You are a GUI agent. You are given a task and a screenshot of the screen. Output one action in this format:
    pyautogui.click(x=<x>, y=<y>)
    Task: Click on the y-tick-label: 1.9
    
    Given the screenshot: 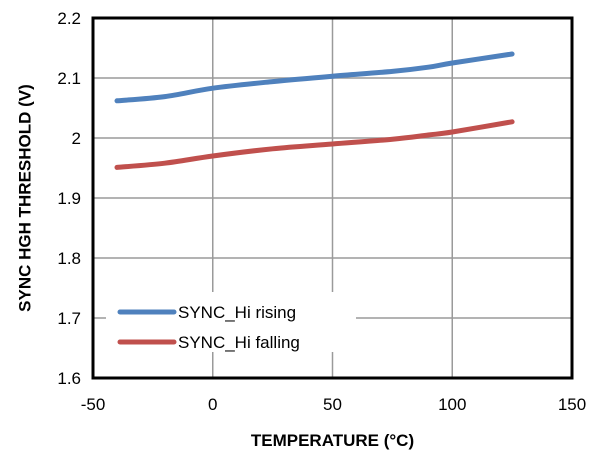 What is the action you would take?
    pyautogui.click(x=69, y=198)
    